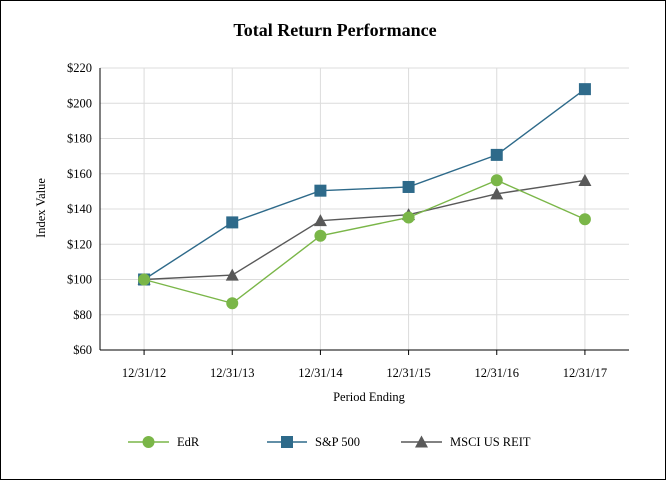  Describe the element at coordinates (79, 139) in the screenshot. I see `y-tick-label: $180` at that location.